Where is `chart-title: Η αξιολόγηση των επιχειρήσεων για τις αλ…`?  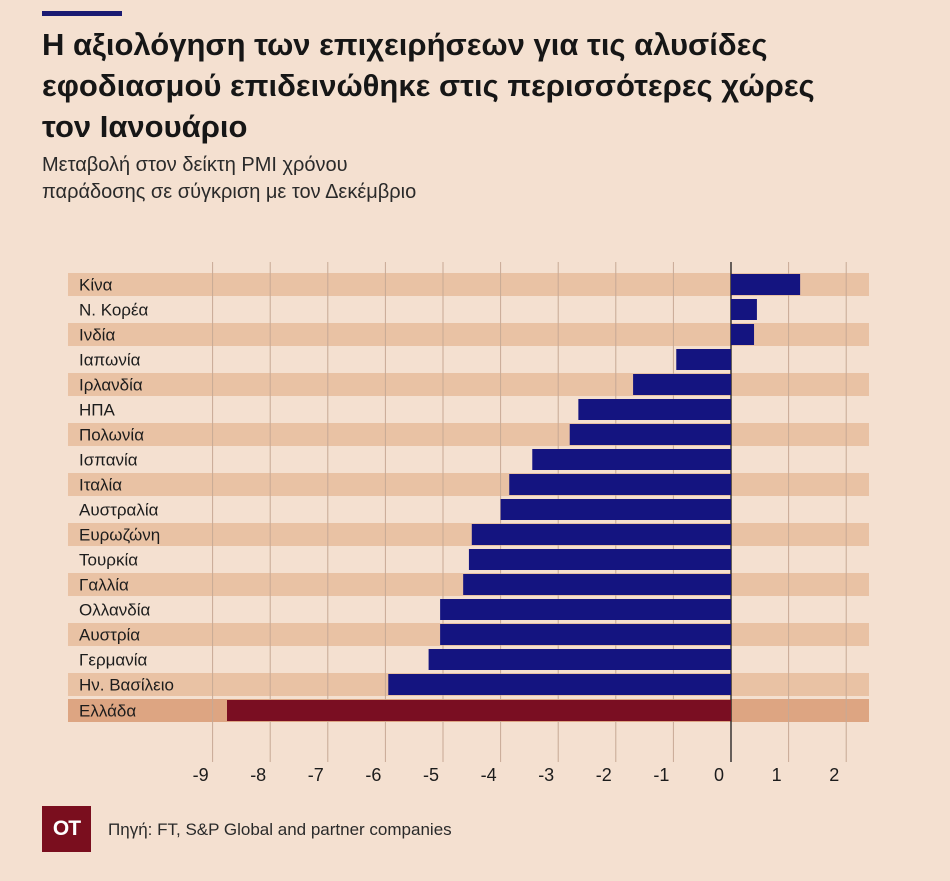 chart-title: Η αξιολόγηση των επιχειρήσεων για τις αλ… is located at coordinates (482, 85).